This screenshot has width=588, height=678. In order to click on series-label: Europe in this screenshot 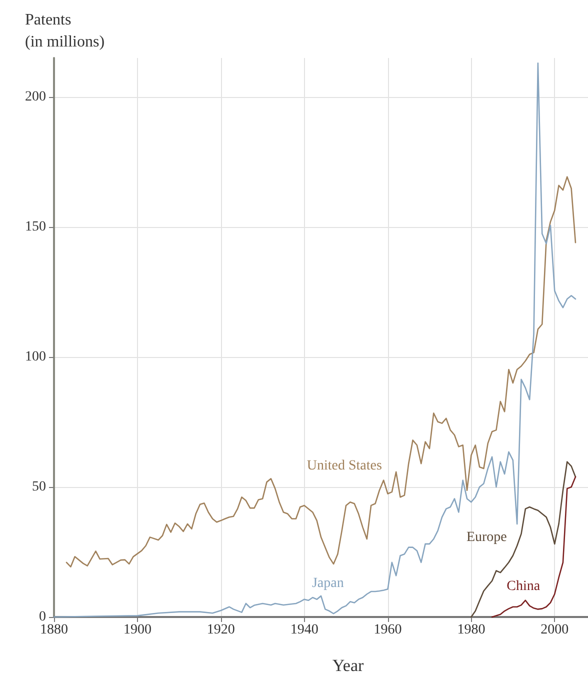, I will do `click(486, 538)`.